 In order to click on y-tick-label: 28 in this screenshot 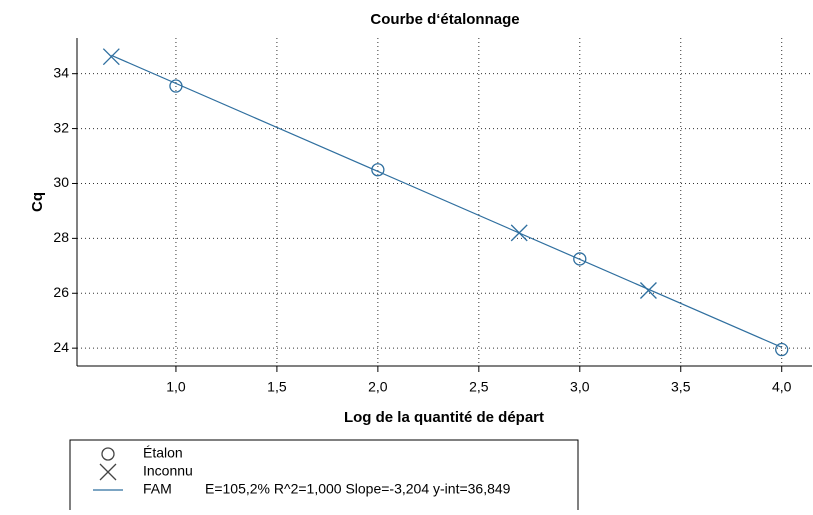, I will do `click(61, 237)`.